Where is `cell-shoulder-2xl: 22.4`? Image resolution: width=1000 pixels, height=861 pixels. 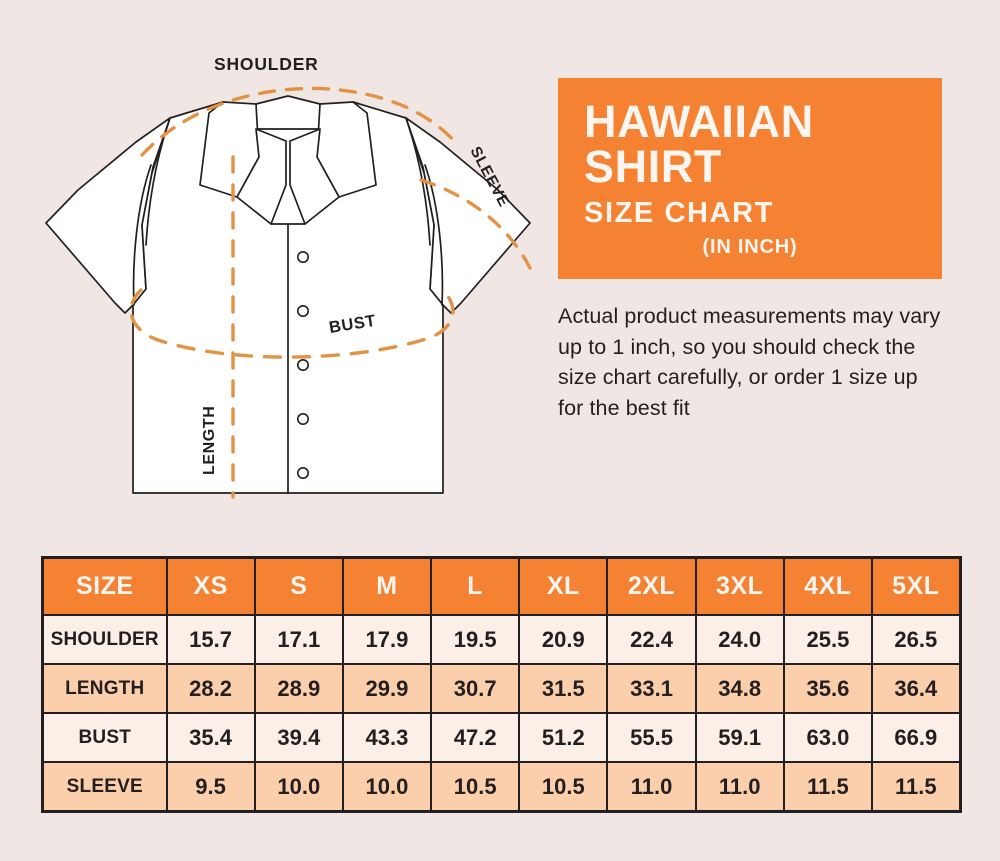
cell-shoulder-2xl: 22.4 is located at coordinates (651, 639).